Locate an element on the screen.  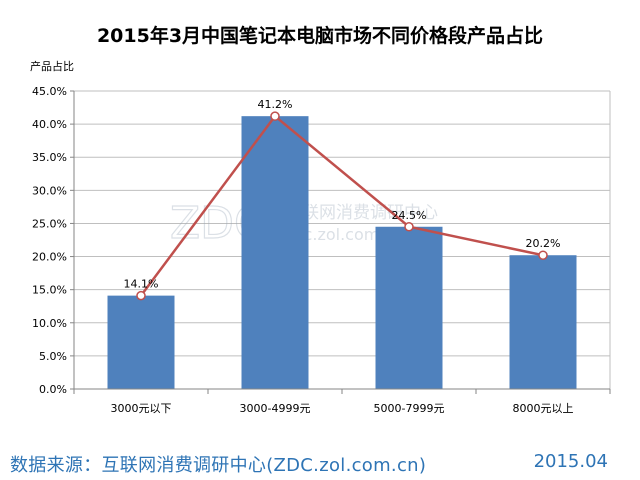
y-tick-label: 25.0% is located at coordinates (49, 223).